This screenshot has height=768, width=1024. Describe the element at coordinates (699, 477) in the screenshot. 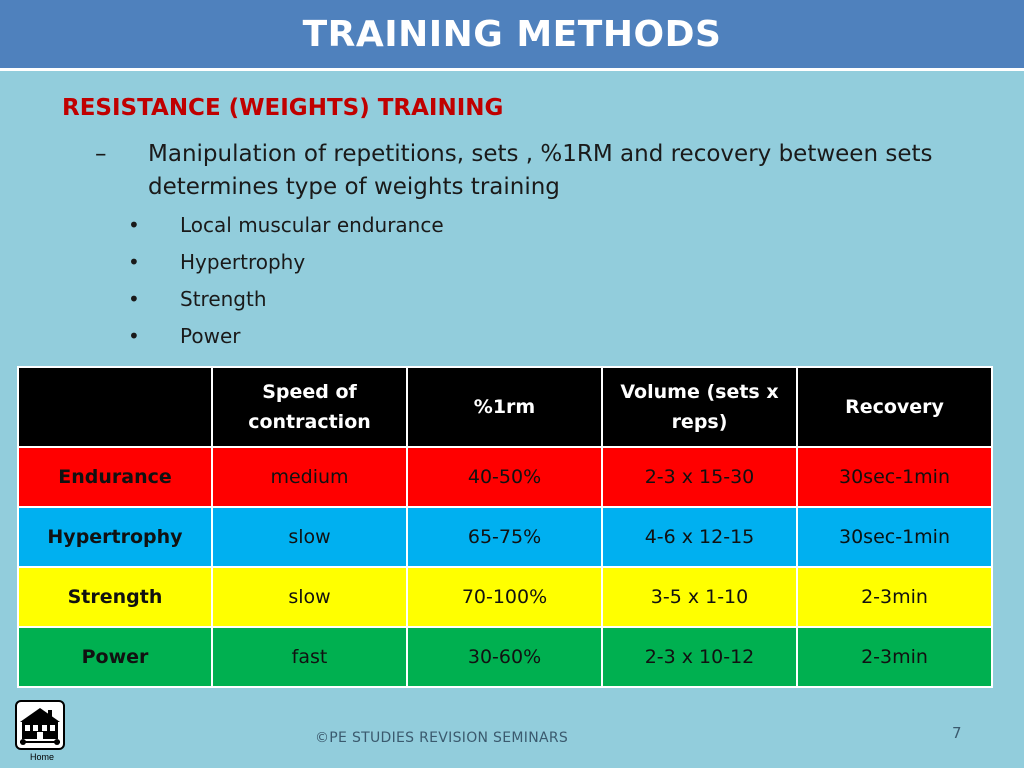

I see `volume-cell: 2-3 x 15-30` at that location.